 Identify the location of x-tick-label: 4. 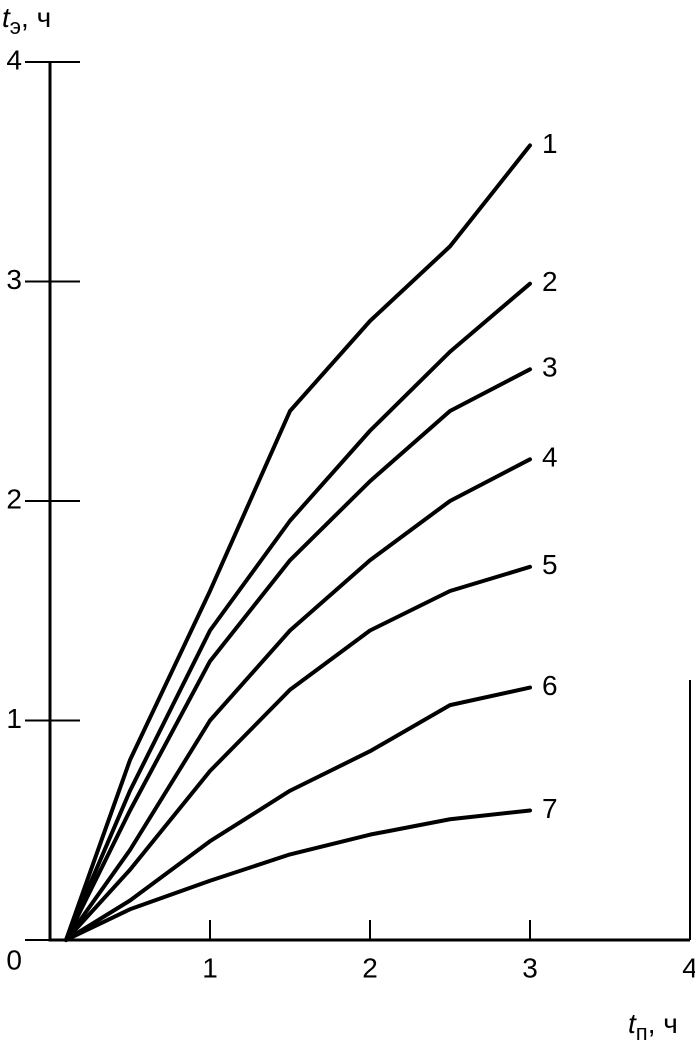
(688, 967).